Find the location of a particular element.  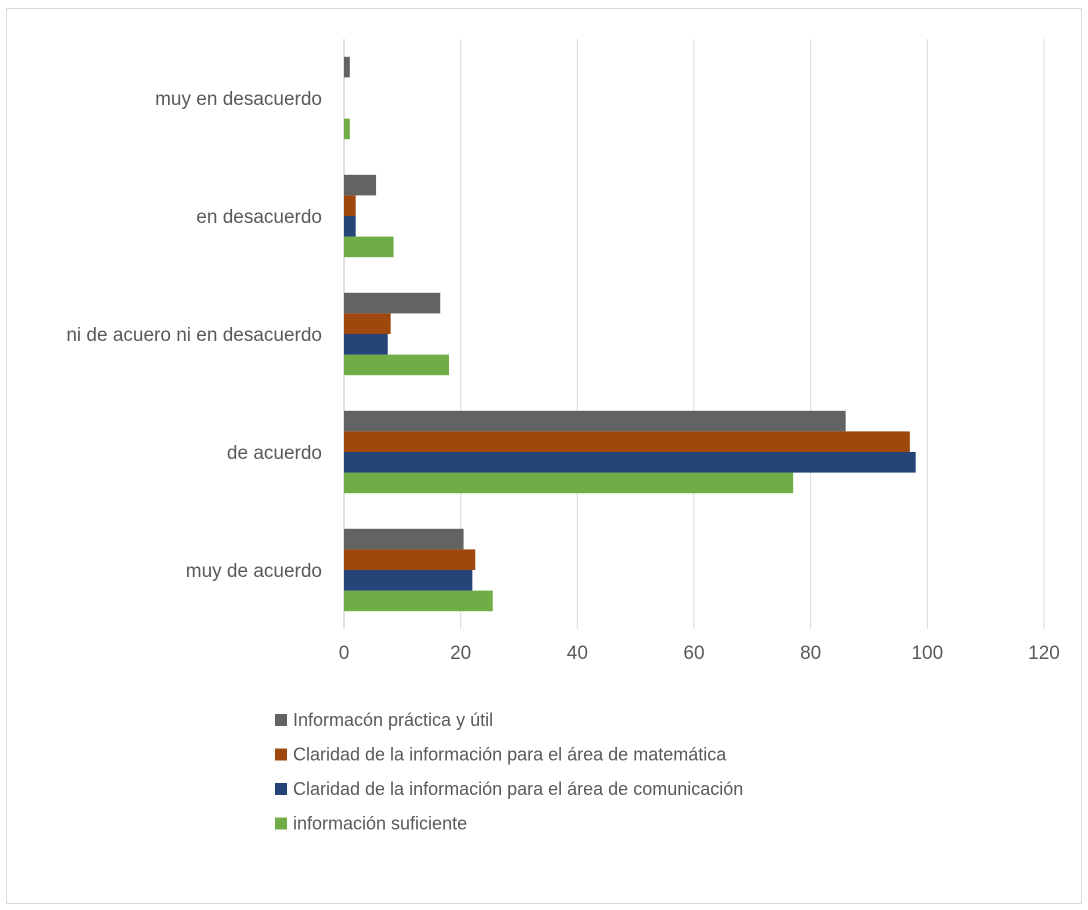

category-label: muy en desacuerdo is located at coordinates (238, 99).